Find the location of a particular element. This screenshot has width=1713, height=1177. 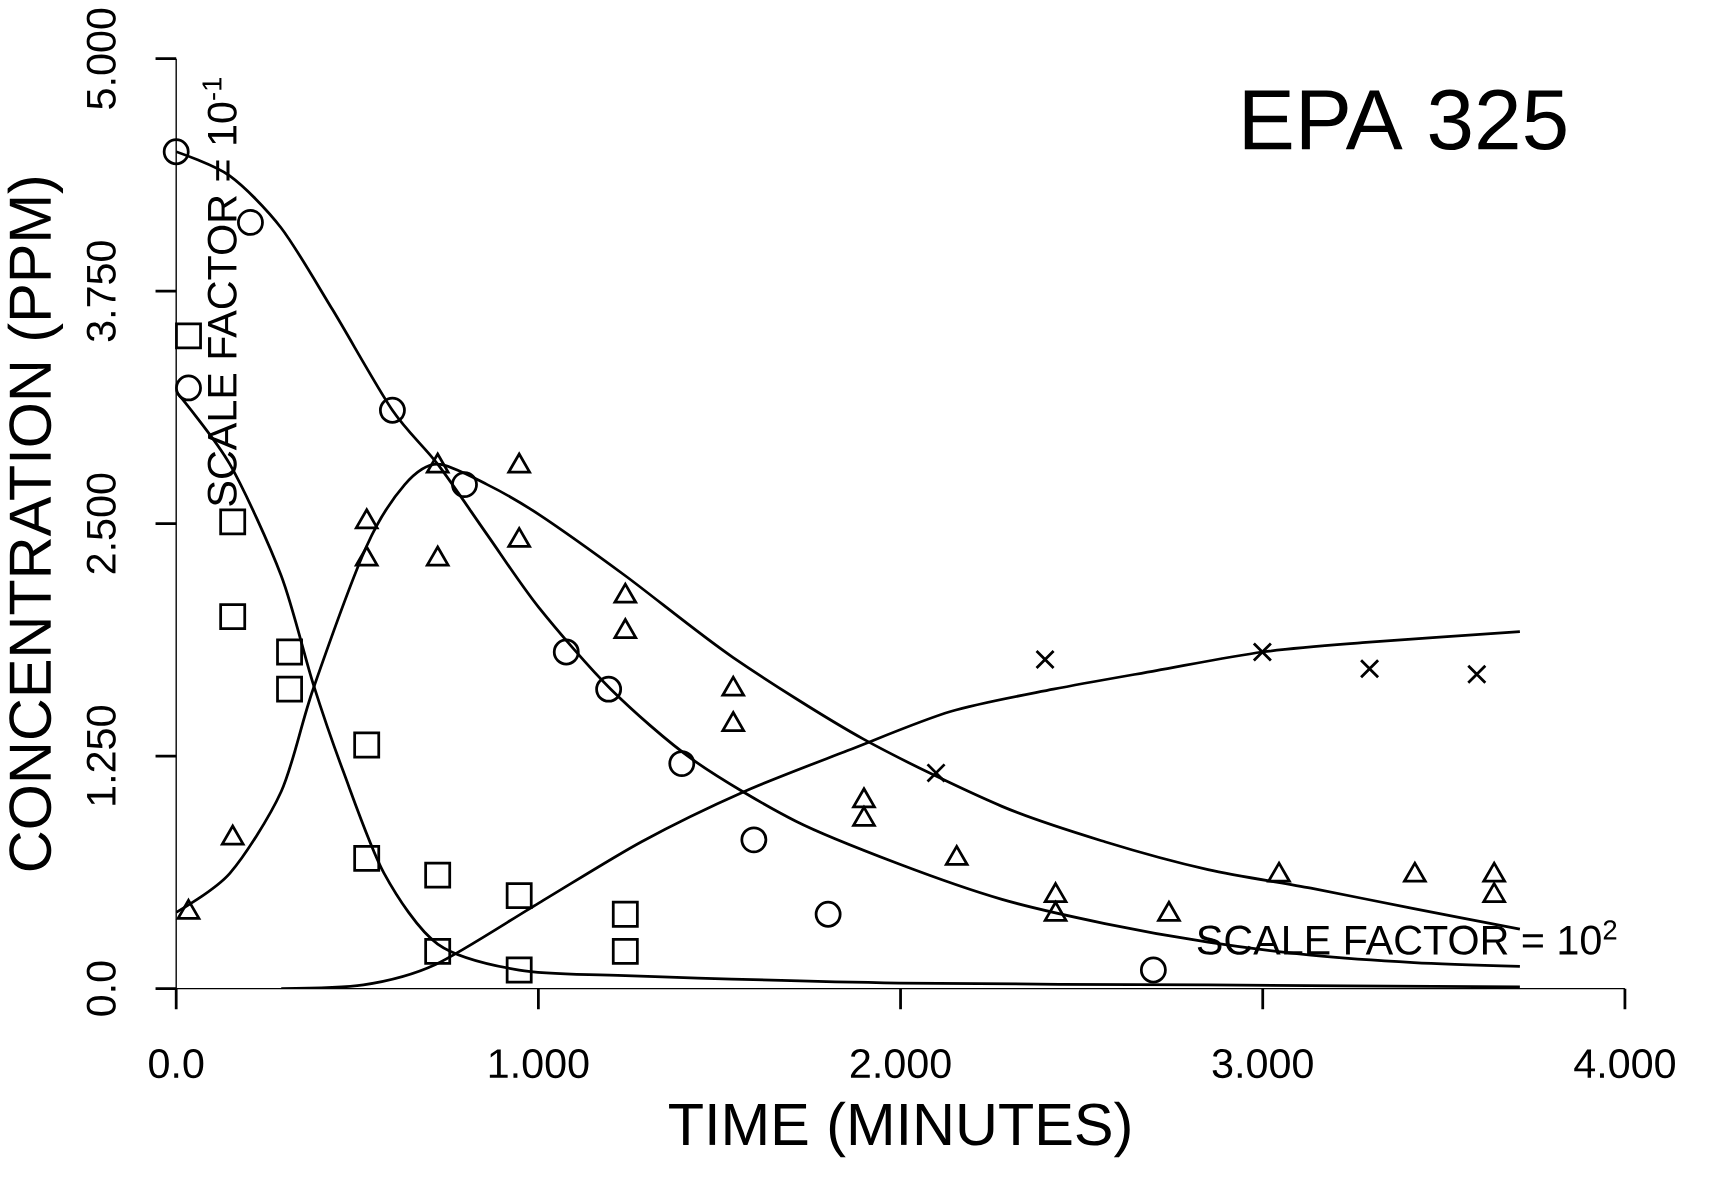

x-tick-label: 0.0 is located at coordinates (176, 1064).